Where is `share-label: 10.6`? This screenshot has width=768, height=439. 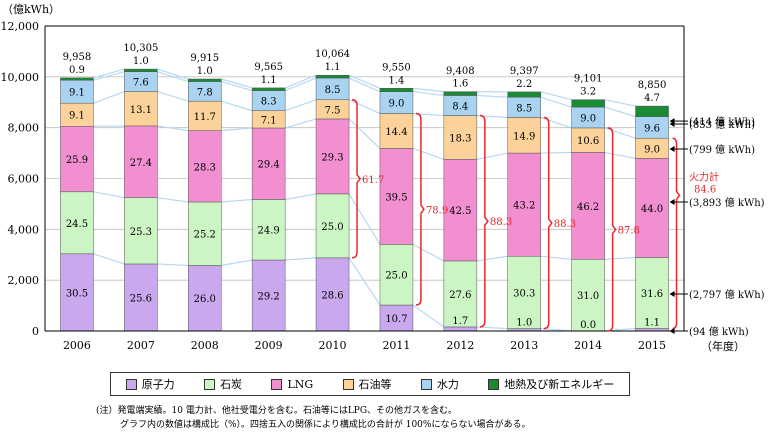
share-label: 10.6 is located at coordinates (588, 141).